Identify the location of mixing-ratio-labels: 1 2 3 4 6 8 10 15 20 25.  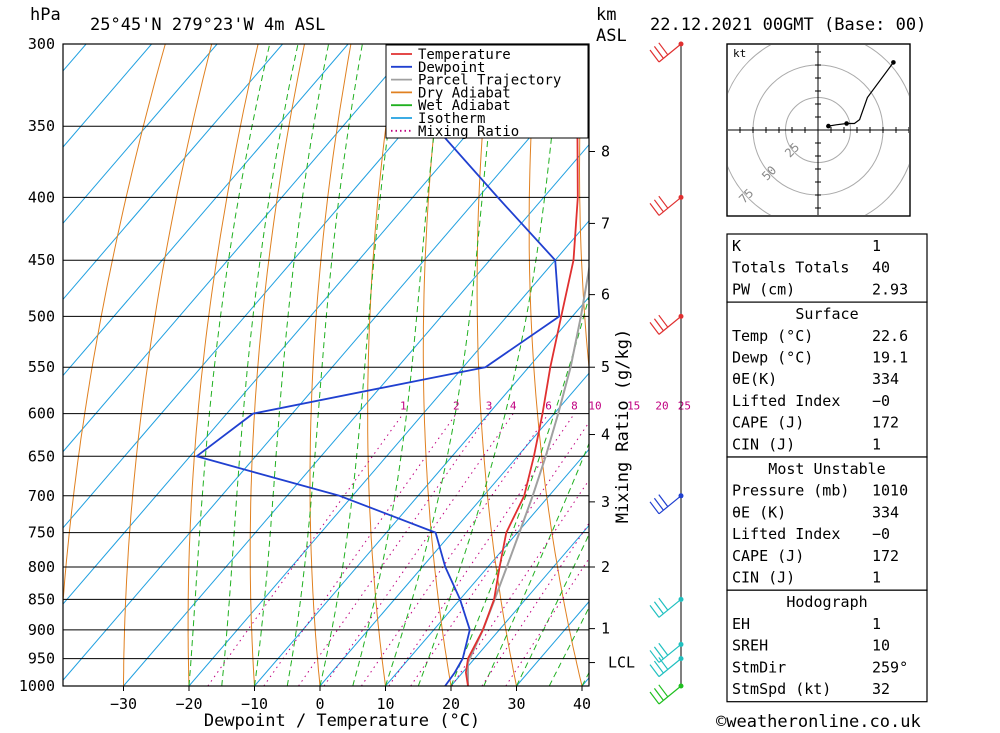
(545, 406).